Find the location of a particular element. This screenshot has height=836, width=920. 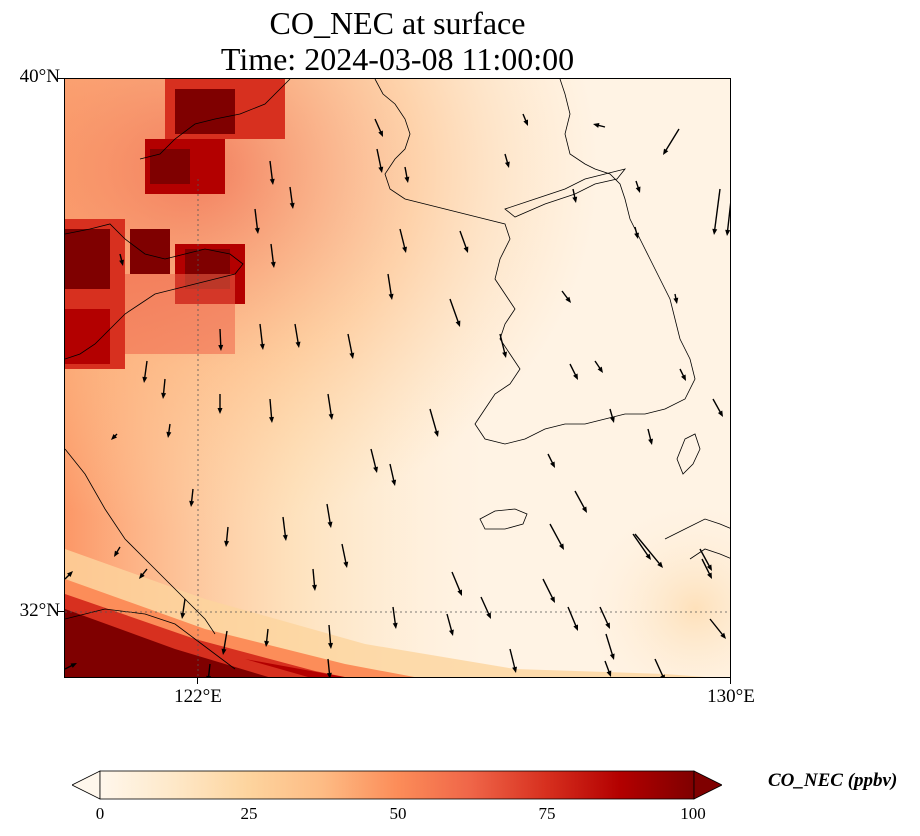

coastline-shandong is located at coordinates (154, 291).